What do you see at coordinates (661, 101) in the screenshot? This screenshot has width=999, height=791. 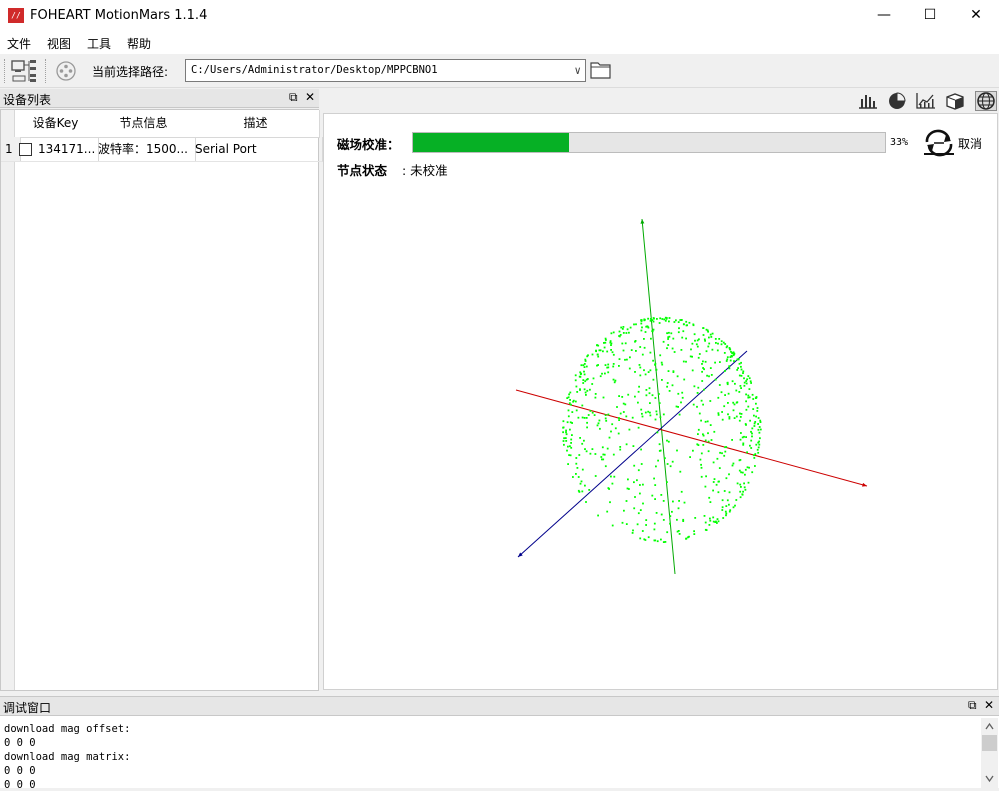 I see `view-toolbar` at bounding box center [661, 101].